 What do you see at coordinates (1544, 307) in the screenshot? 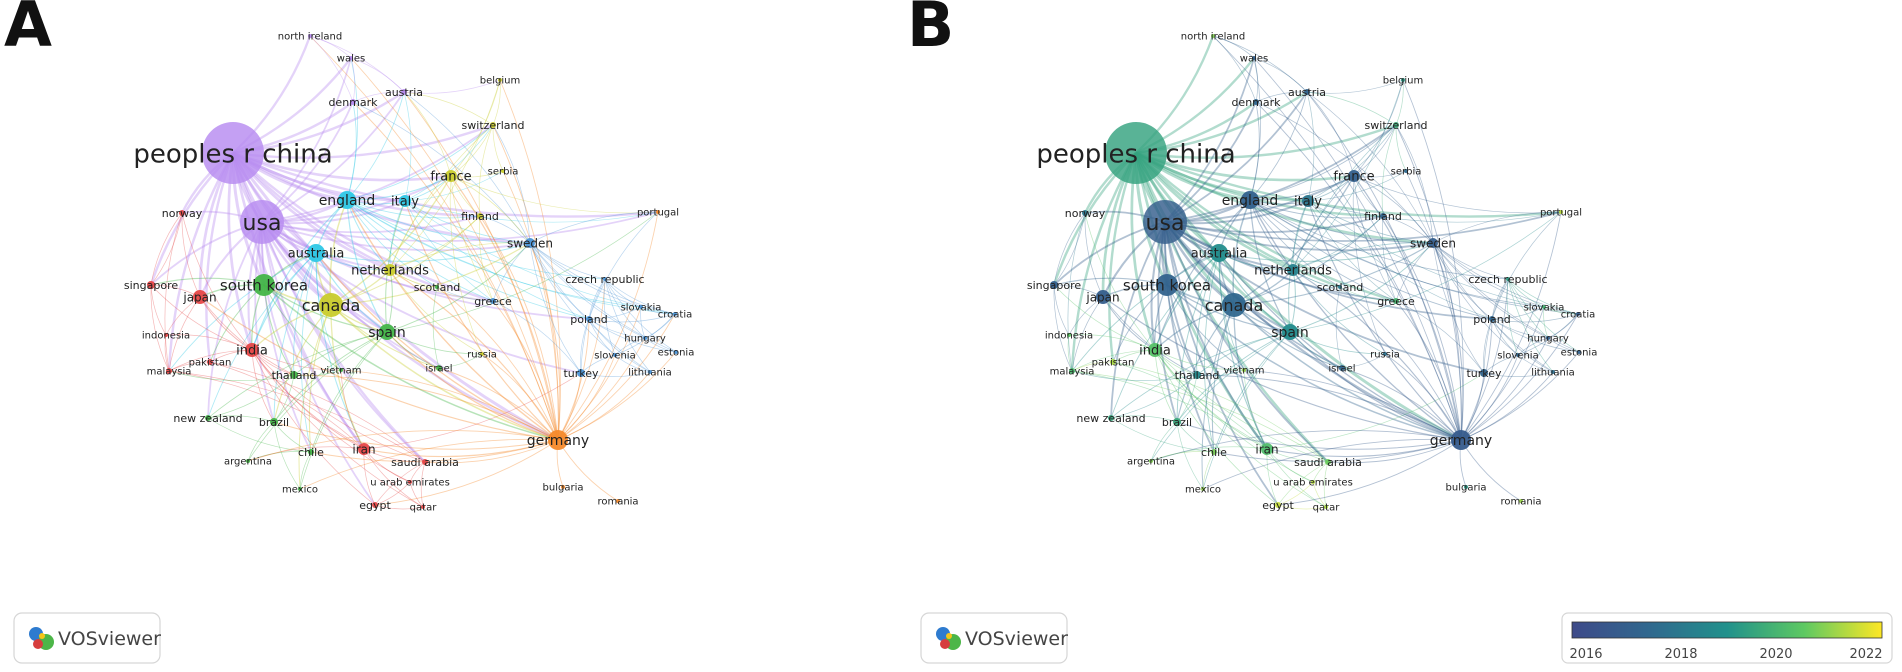
I see `node-slovakia` at bounding box center [1544, 307].